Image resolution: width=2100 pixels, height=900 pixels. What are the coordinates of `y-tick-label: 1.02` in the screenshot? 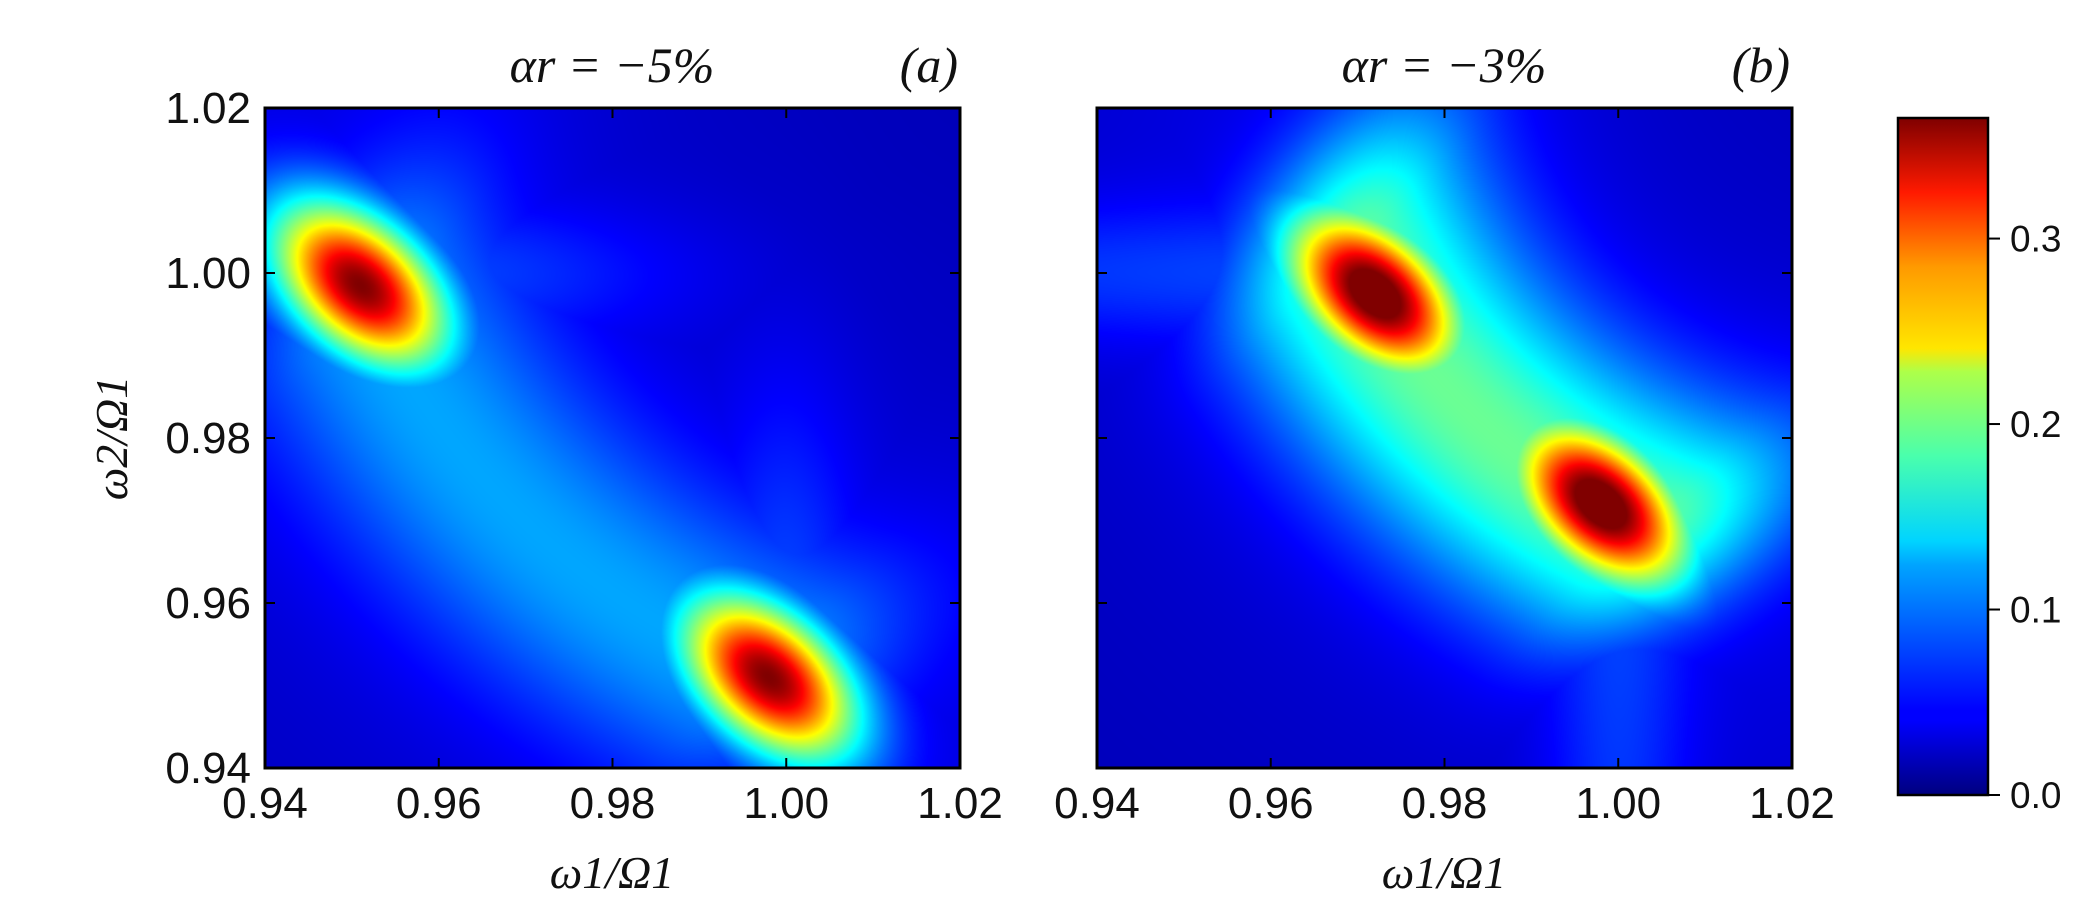 It's located at (208, 108).